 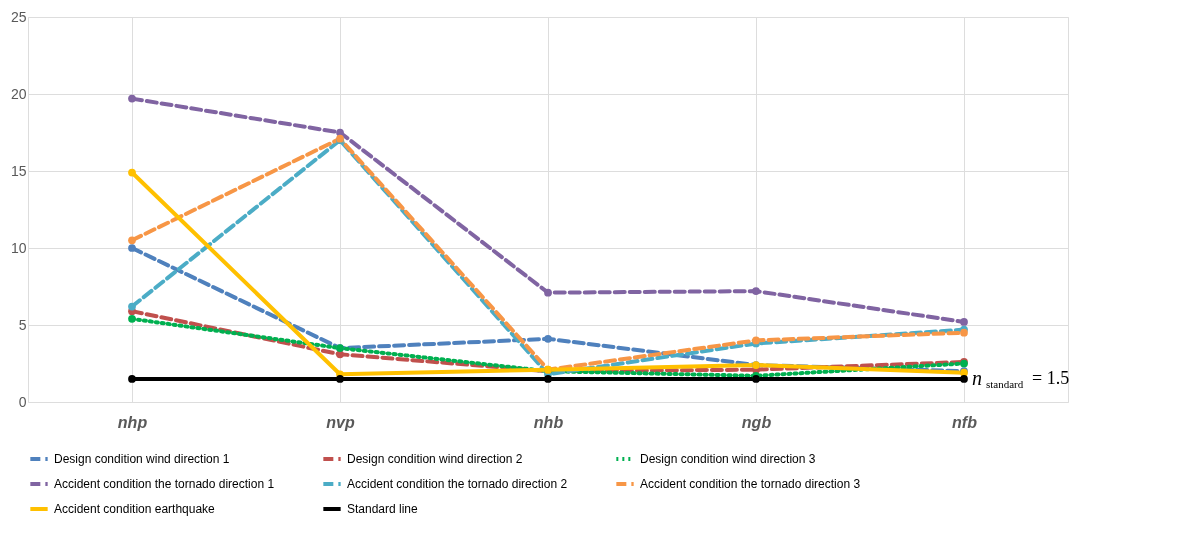 What do you see at coordinates (132, 422) in the screenshot?
I see `x-tick-label: nhp` at bounding box center [132, 422].